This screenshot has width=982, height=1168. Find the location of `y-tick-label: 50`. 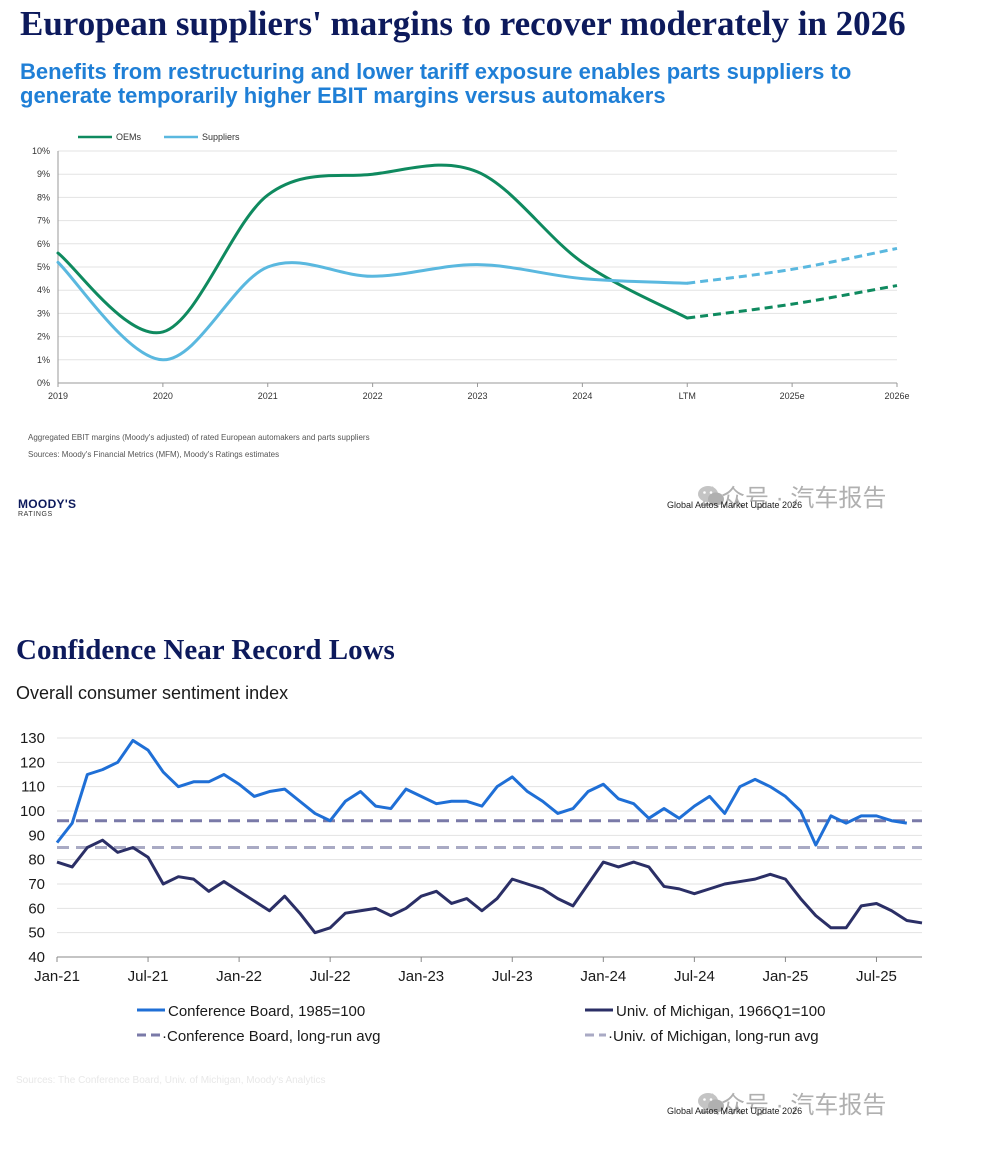

y-tick-label: 50 is located at coordinates (36, 933).